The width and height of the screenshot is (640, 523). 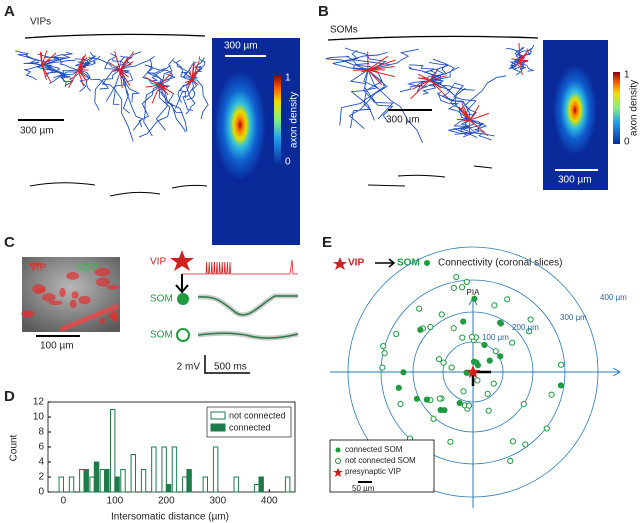 What do you see at coordinates (616, 108) in the screenshot?
I see `colorbar` at bounding box center [616, 108].